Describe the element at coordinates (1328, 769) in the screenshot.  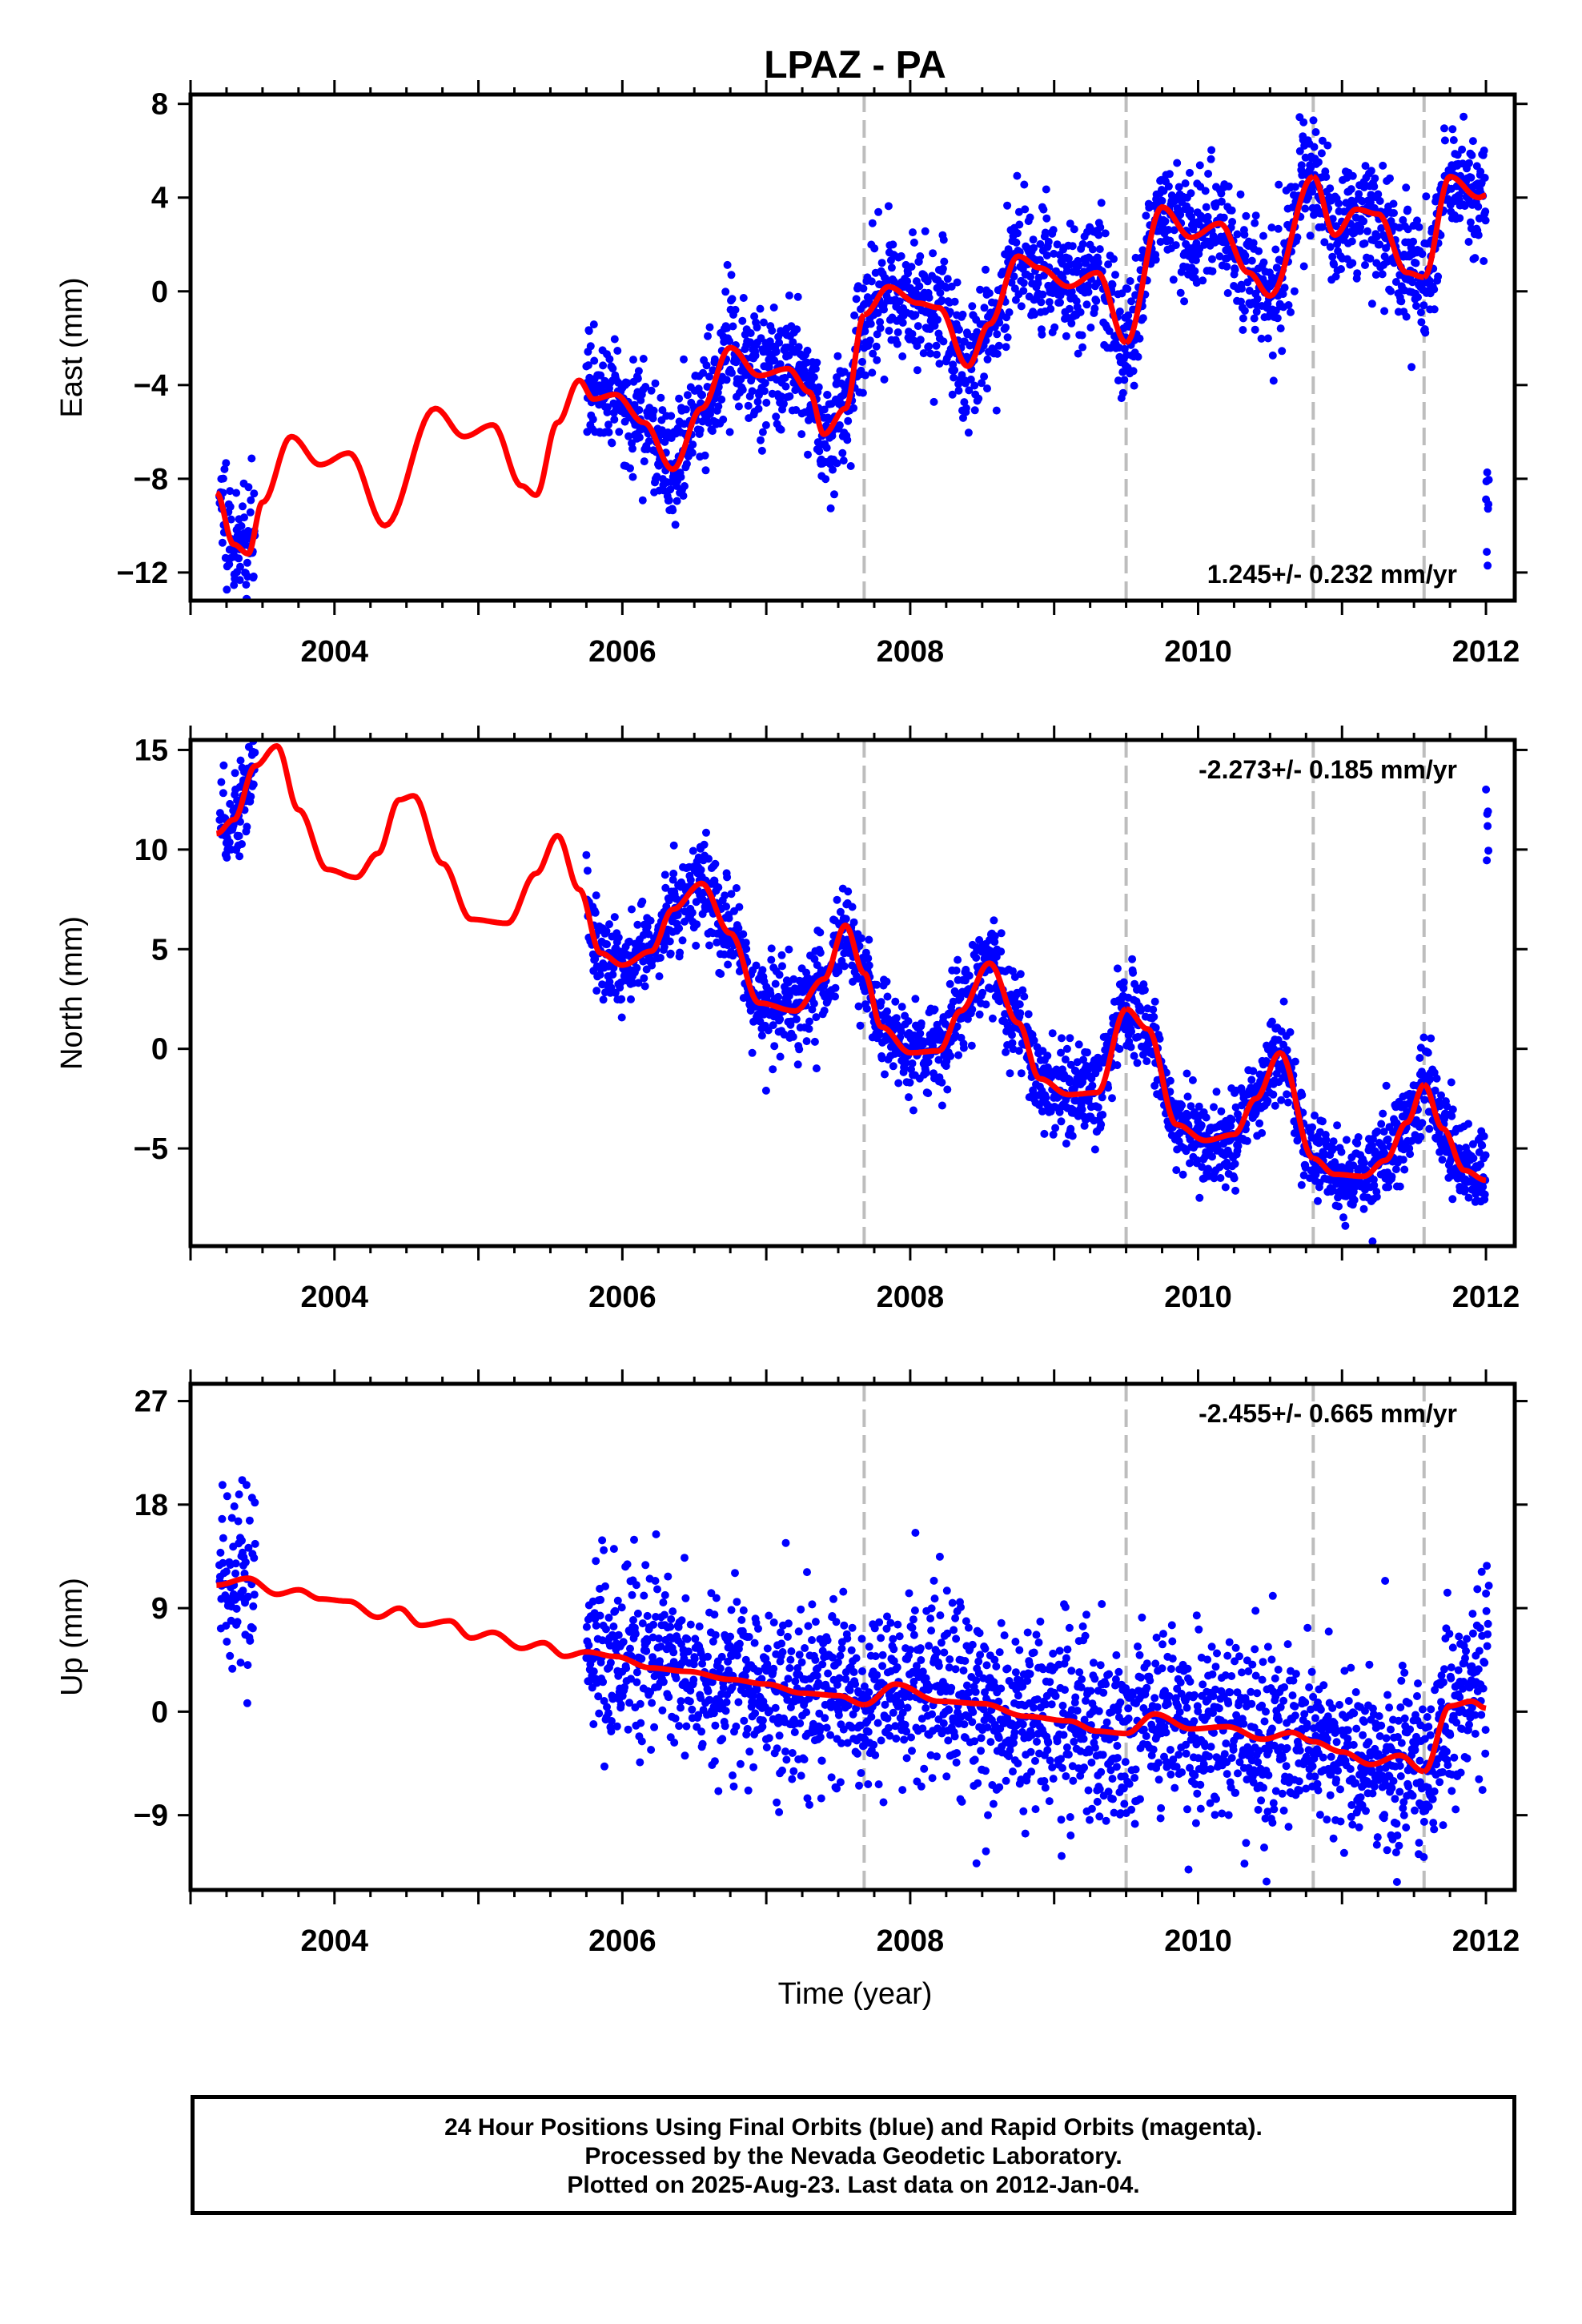
I see `rate-annotation: -2.273+/- 0.185 mm/yr` at that location.